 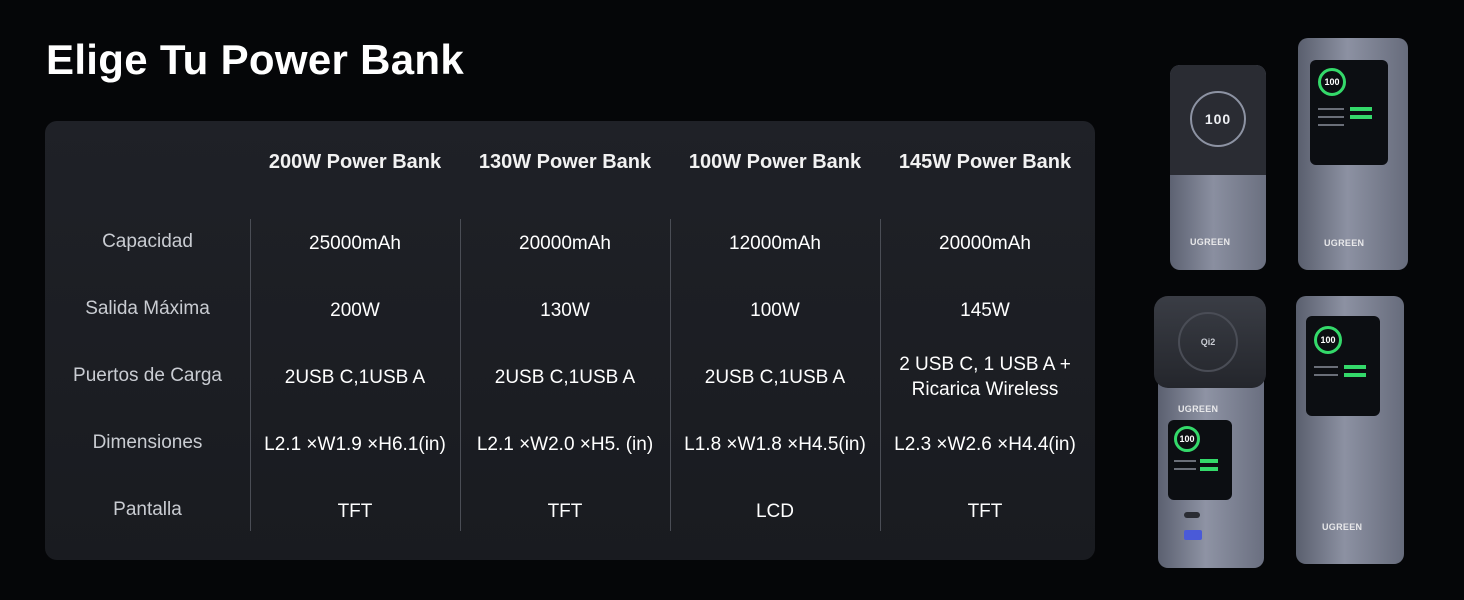 I want to click on table-cell: L2.3 ×W2.6 ×H4.4(in), so click(x=985, y=444).